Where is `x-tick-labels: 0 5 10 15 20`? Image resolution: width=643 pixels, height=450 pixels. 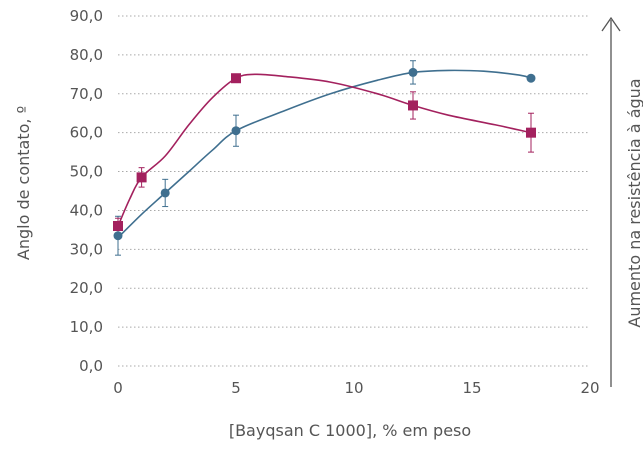 x-tick-labels: 0 5 10 15 20 is located at coordinates (356, 388).